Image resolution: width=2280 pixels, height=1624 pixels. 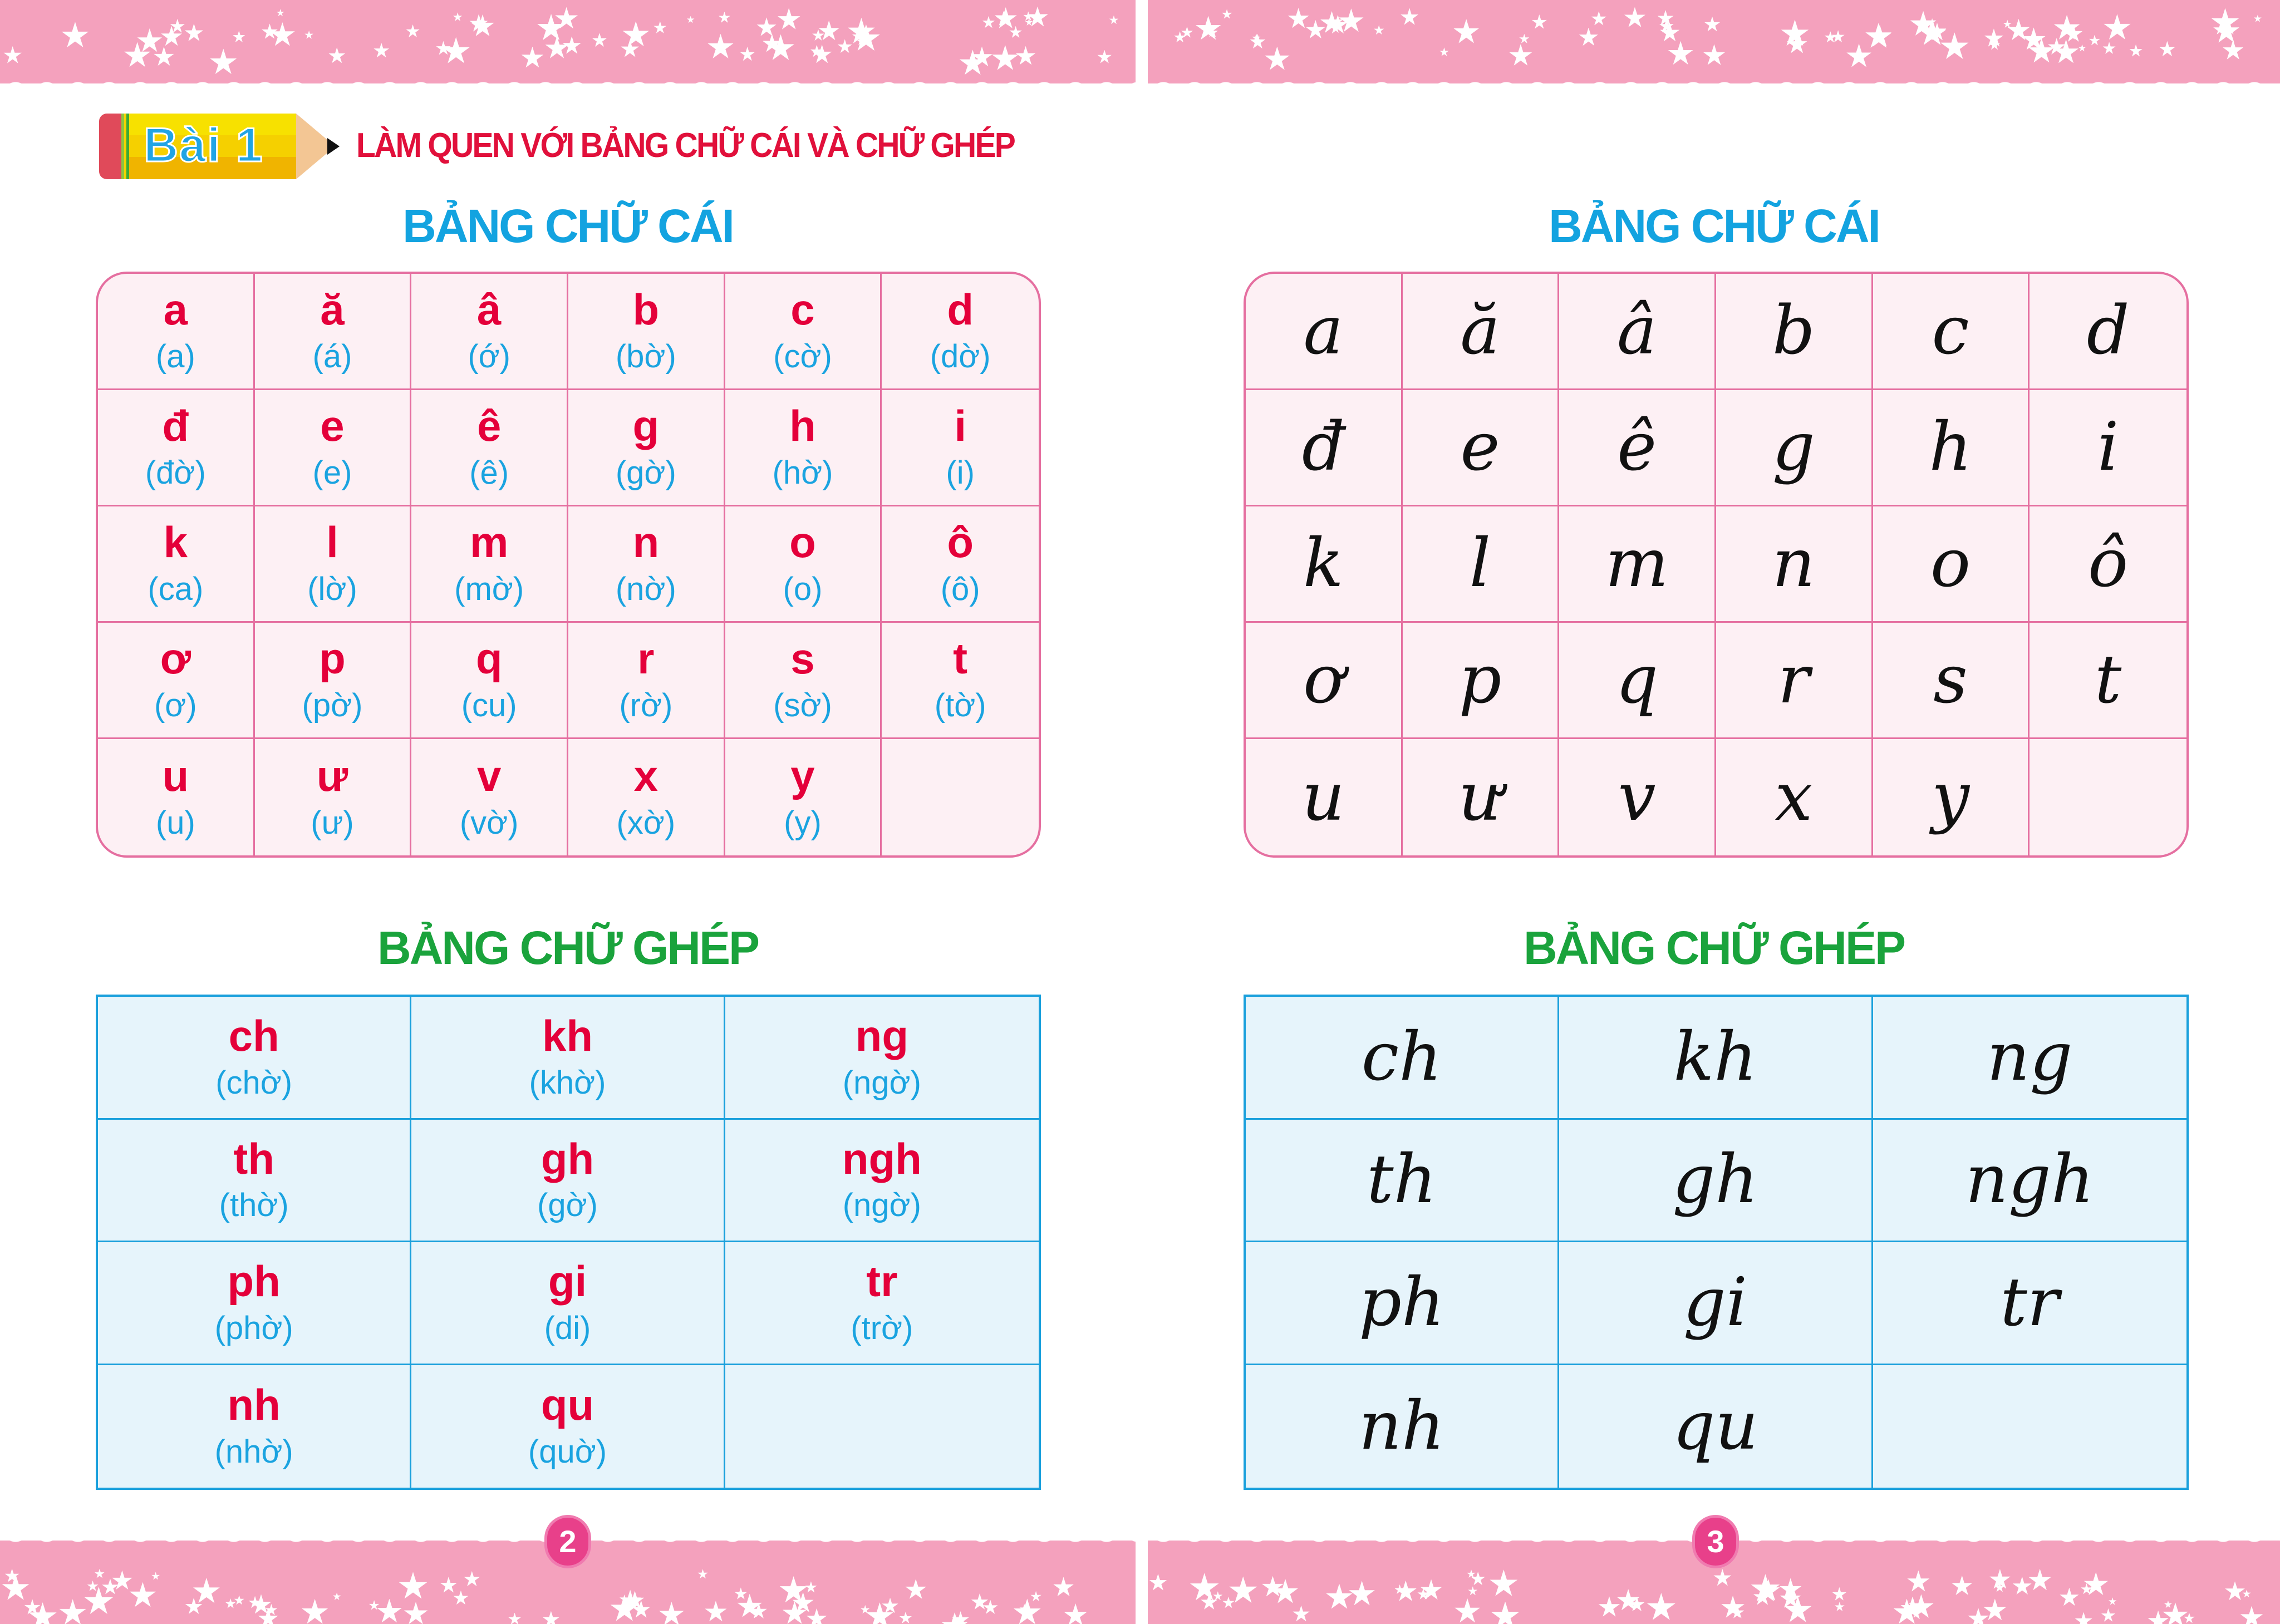 What do you see at coordinates (1715, 1057) in the screenshot?
I see `digraph-cursive-letter: kh` at bounding box center [1715, 1057].